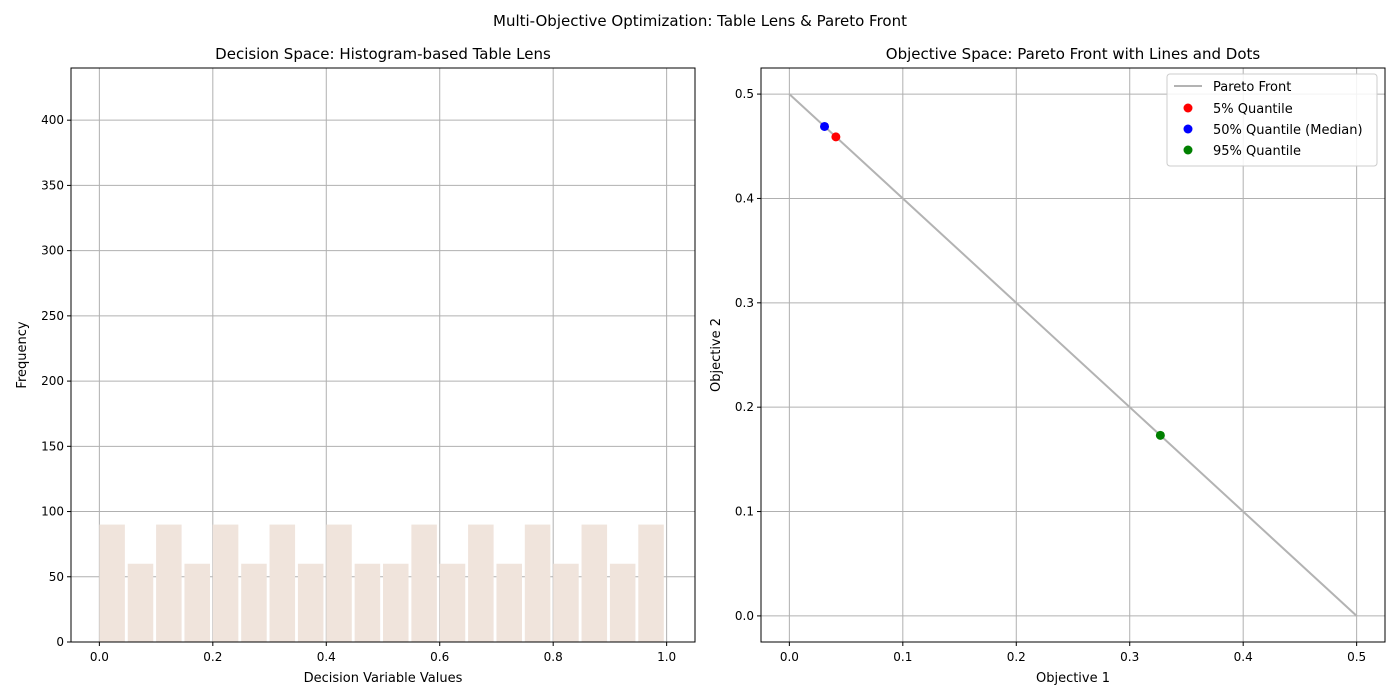 This screenshot has height=700, width=1400. What do you see at coordinates (1188, 108) in the screenshot?
I see `legend-swatch-5-quantile` at bounding box center [1188, 108].